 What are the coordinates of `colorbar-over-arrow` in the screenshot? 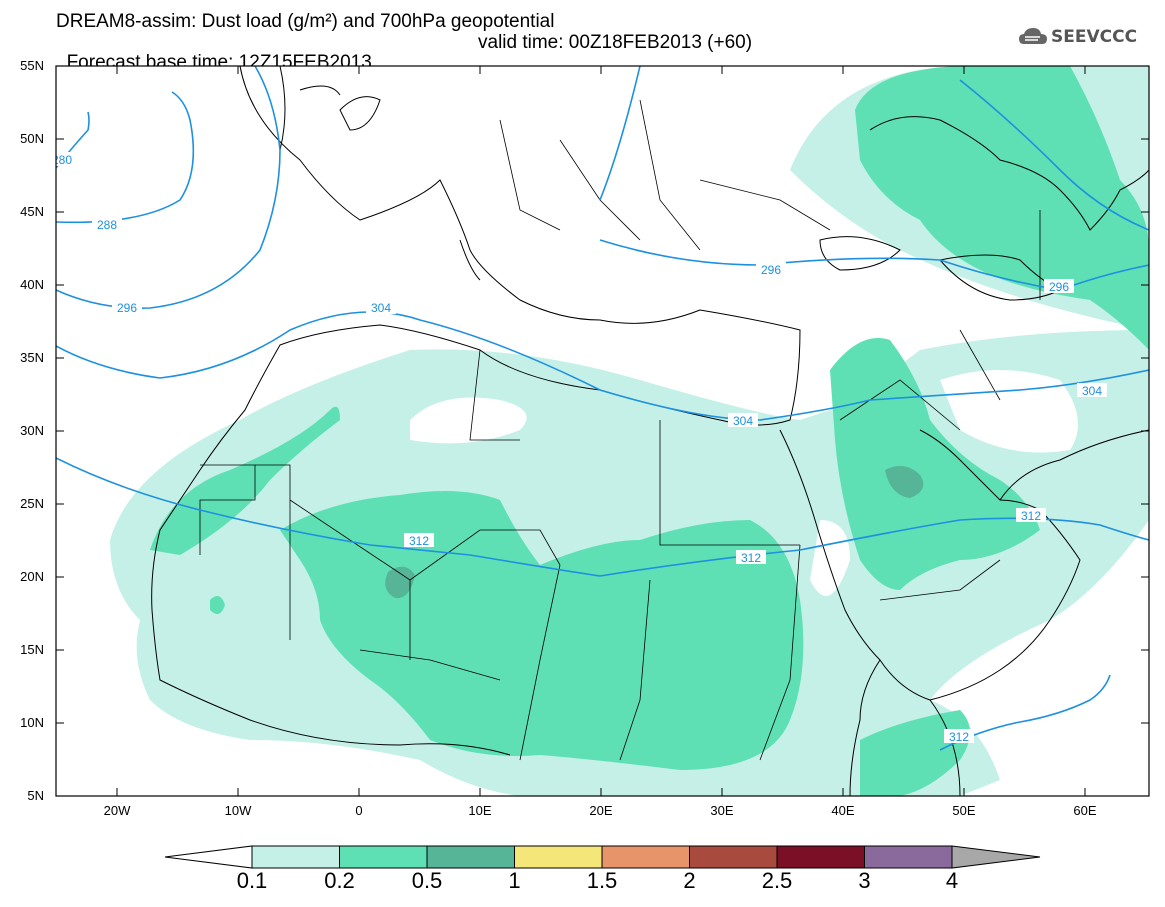 It's located at (996, 857).